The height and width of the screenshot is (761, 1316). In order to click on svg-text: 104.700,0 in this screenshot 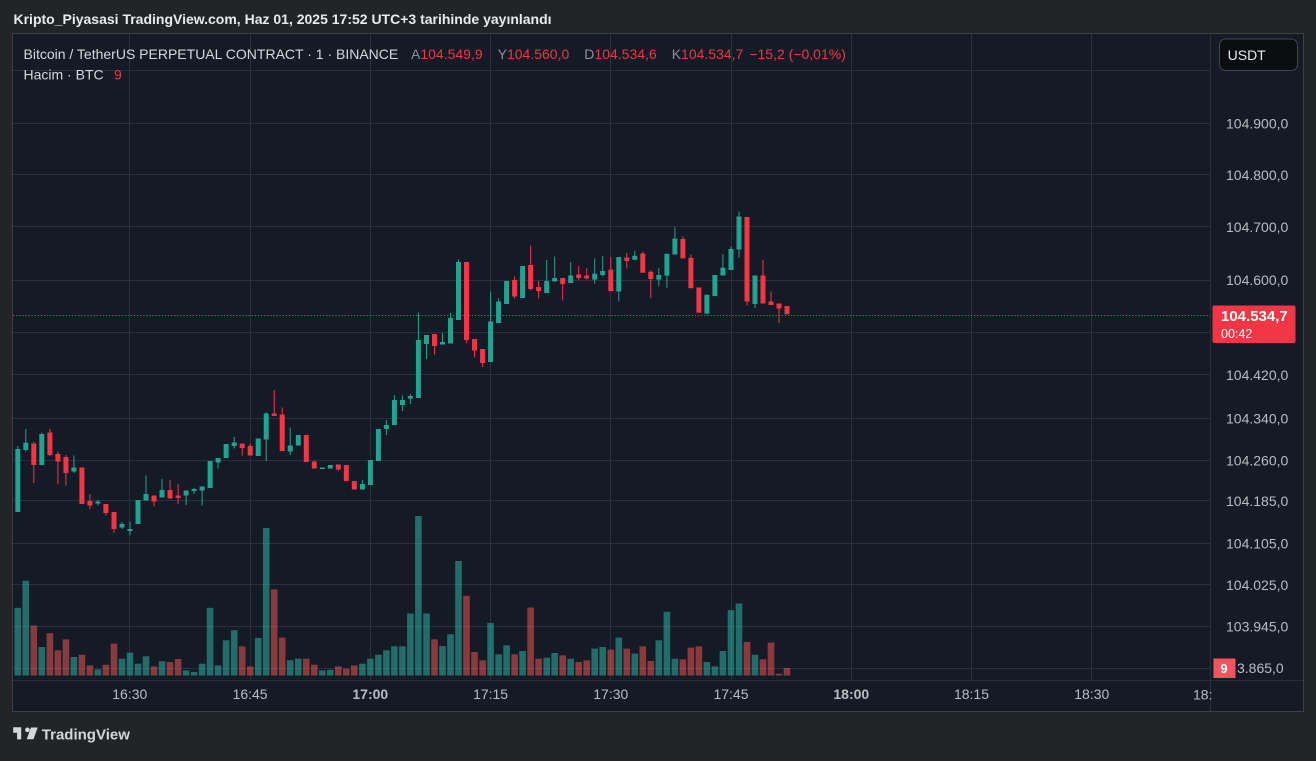, I will do `click(1257, 227)`.